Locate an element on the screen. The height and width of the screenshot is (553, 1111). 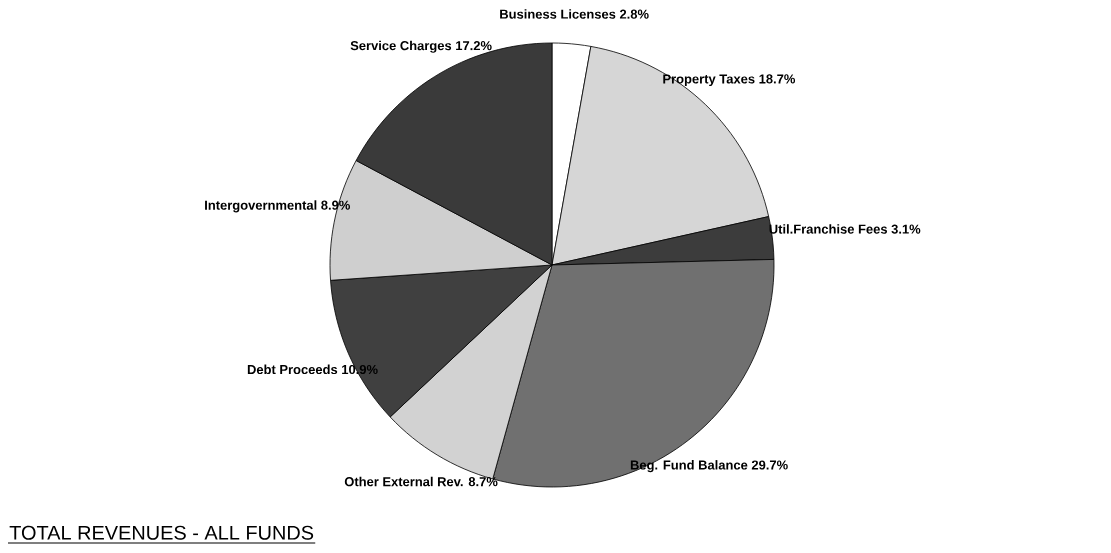
data-label: 2.8% is located at coordinates (634, 14).